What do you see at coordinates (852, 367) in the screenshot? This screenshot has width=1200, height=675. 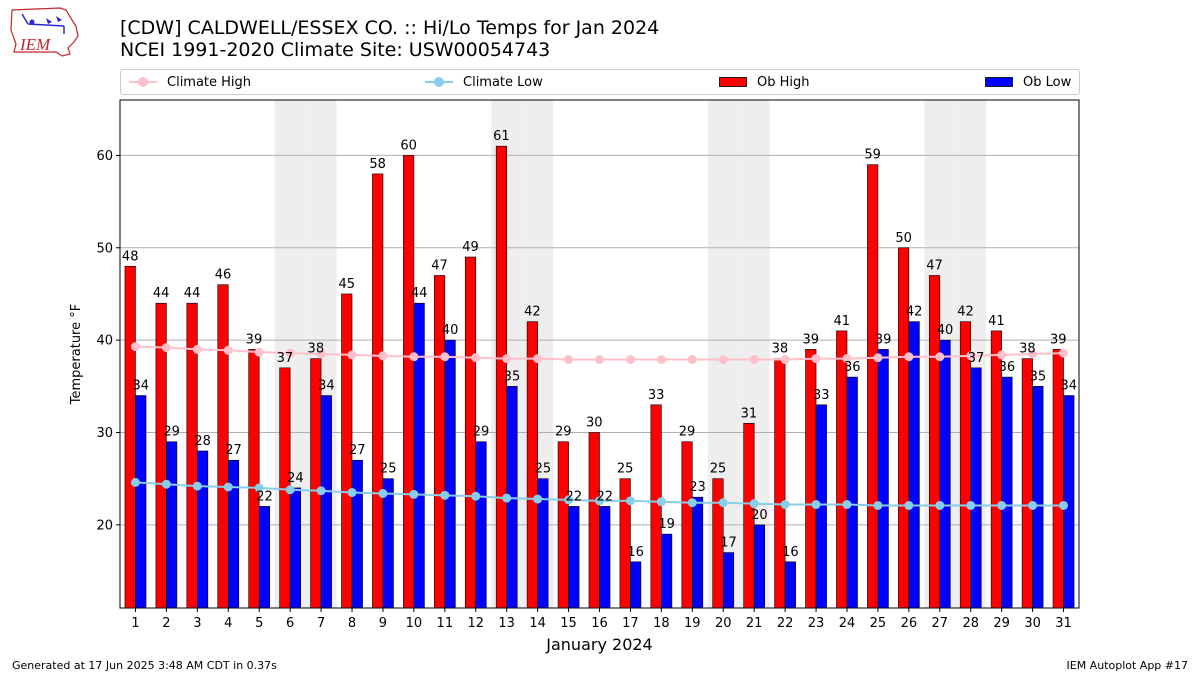 I see `label-ob-low-day-24: 36` at bounding box center [852, 367].